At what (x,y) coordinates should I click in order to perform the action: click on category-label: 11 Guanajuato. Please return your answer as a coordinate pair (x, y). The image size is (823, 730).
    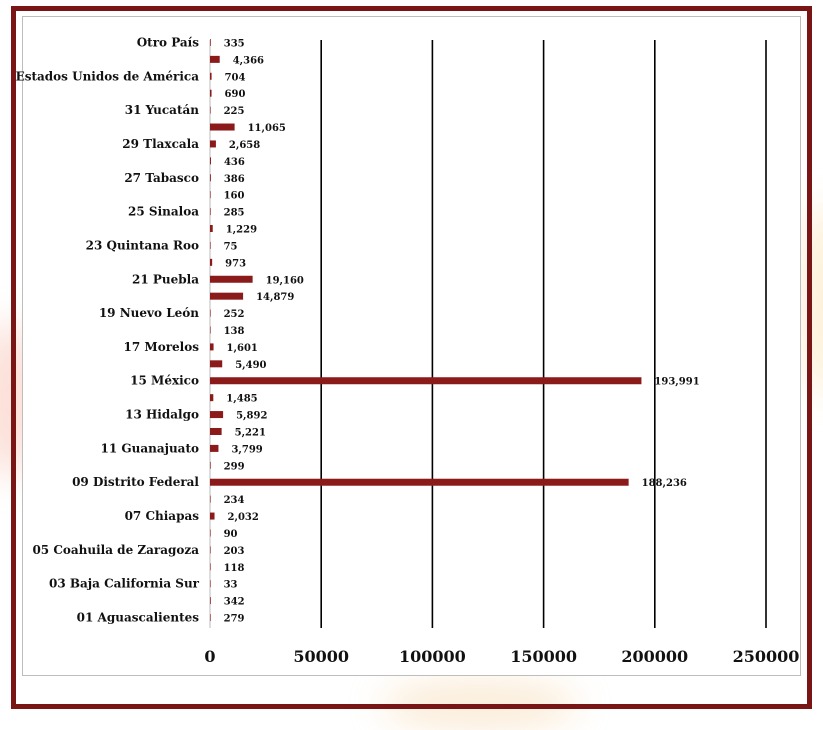
    Looking at the image, I should click on (149, 448).